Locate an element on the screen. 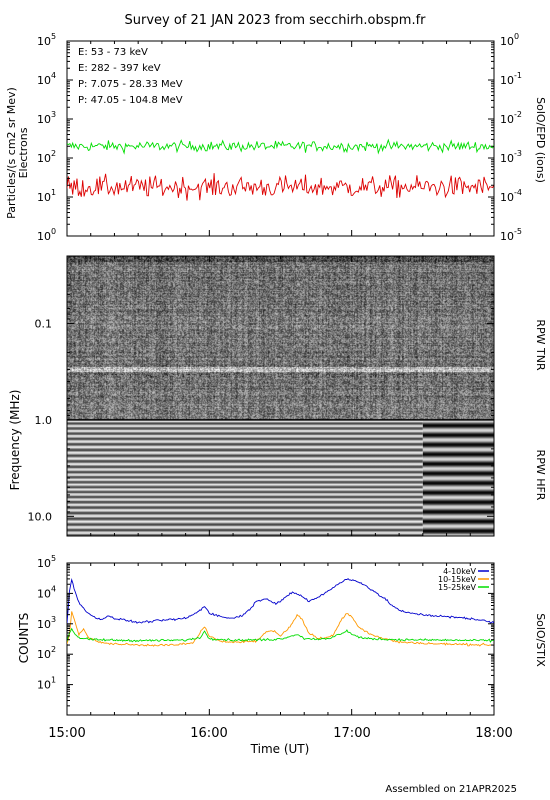 The width and height of the screenshot is (550, 800). stix-ytick-exponent: 2 is located at coordinates (53, 649).